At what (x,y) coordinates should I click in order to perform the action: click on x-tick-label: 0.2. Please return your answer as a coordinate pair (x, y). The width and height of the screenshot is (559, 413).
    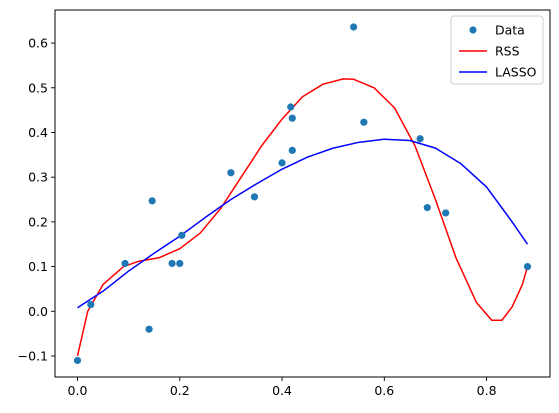
    Looking at the image, I should click on (180, 390).